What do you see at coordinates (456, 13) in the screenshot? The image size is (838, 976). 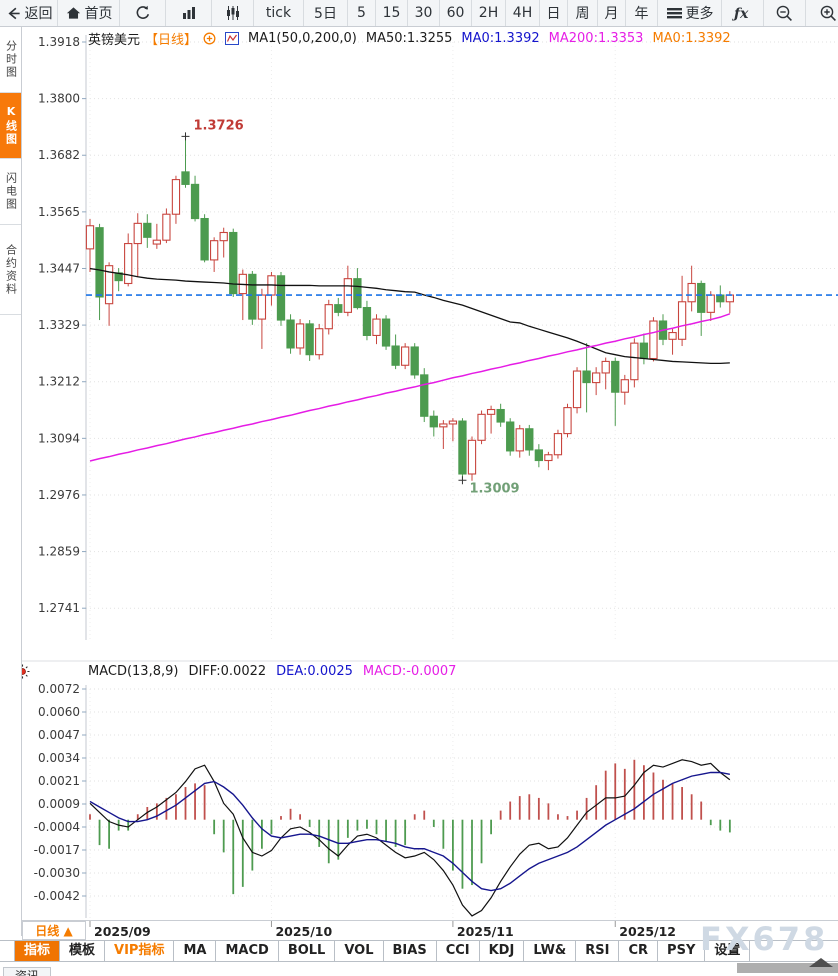 I see `timeframe-60: 60` at bounding box center [456, 13].